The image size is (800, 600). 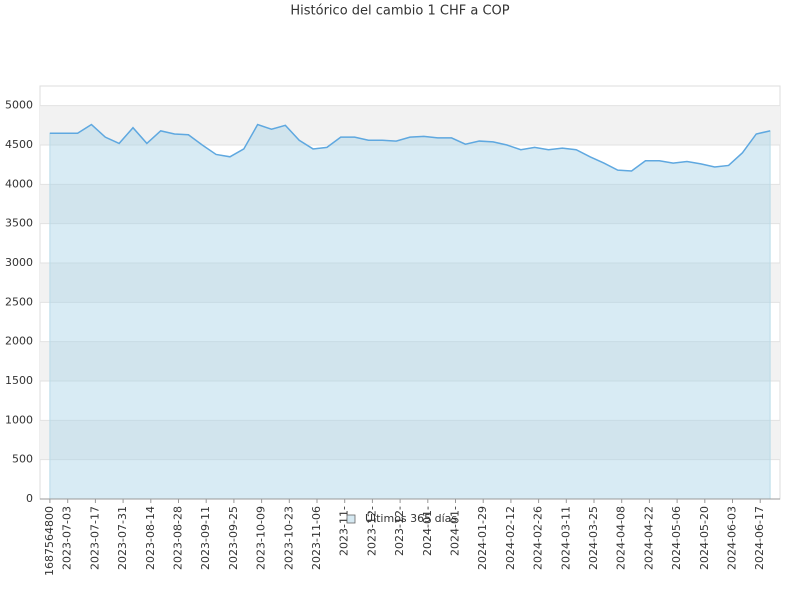 What do you see at coordinates (648, 538) in the screenshot?
I see `x-tick-label: 2024-04-22` at bounding box center [648, 538].